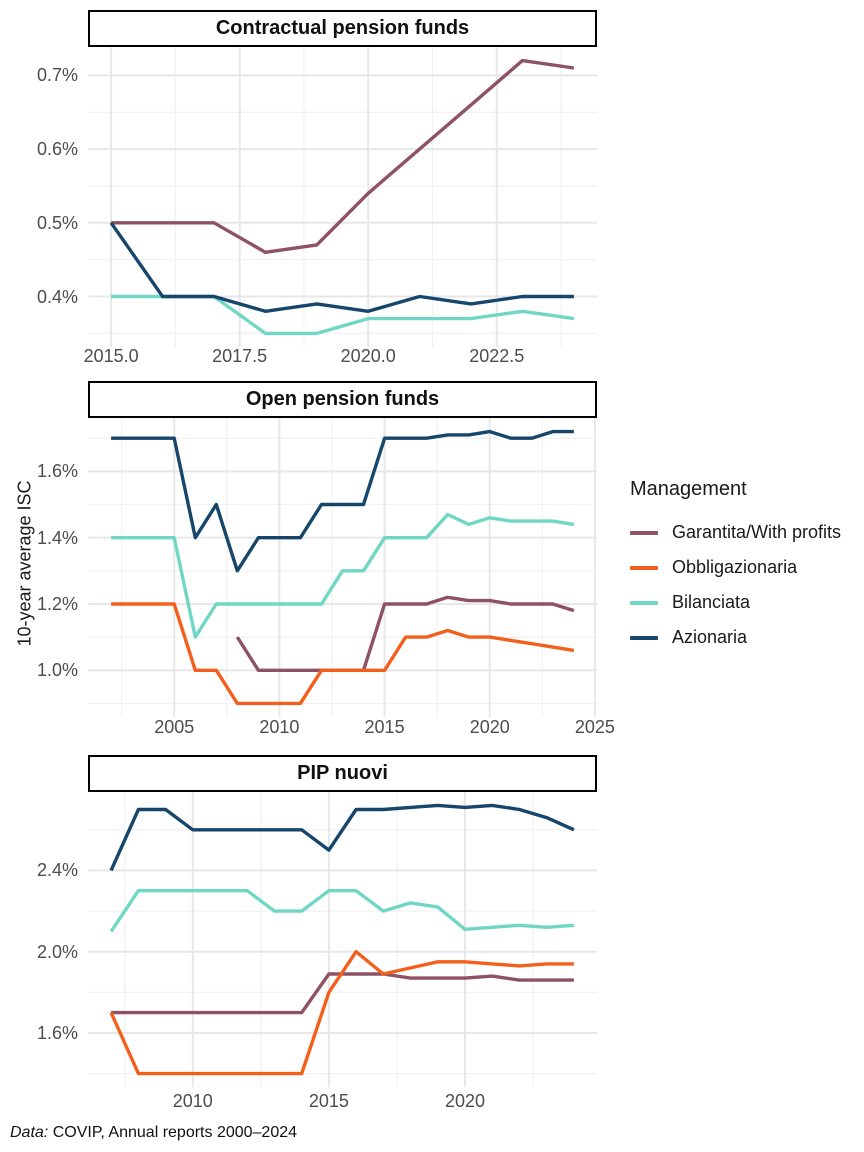 The image size is (864, 1152). Describe the element at coordinates (111, 356) in the screenshot. I see `x-tick-label: 2015.0` at that location.